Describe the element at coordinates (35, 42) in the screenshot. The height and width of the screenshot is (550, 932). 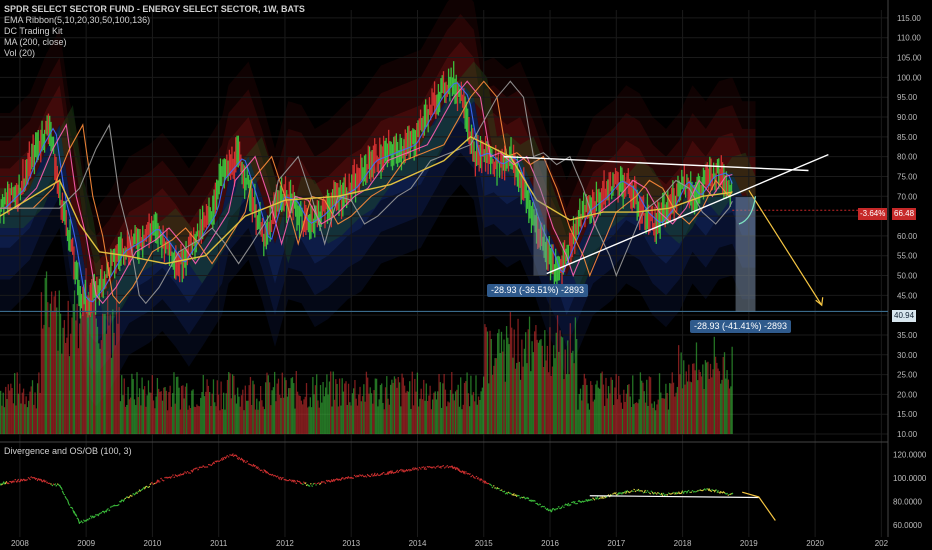
I see `indicator-ma-200: MA (200, close)` at that location.